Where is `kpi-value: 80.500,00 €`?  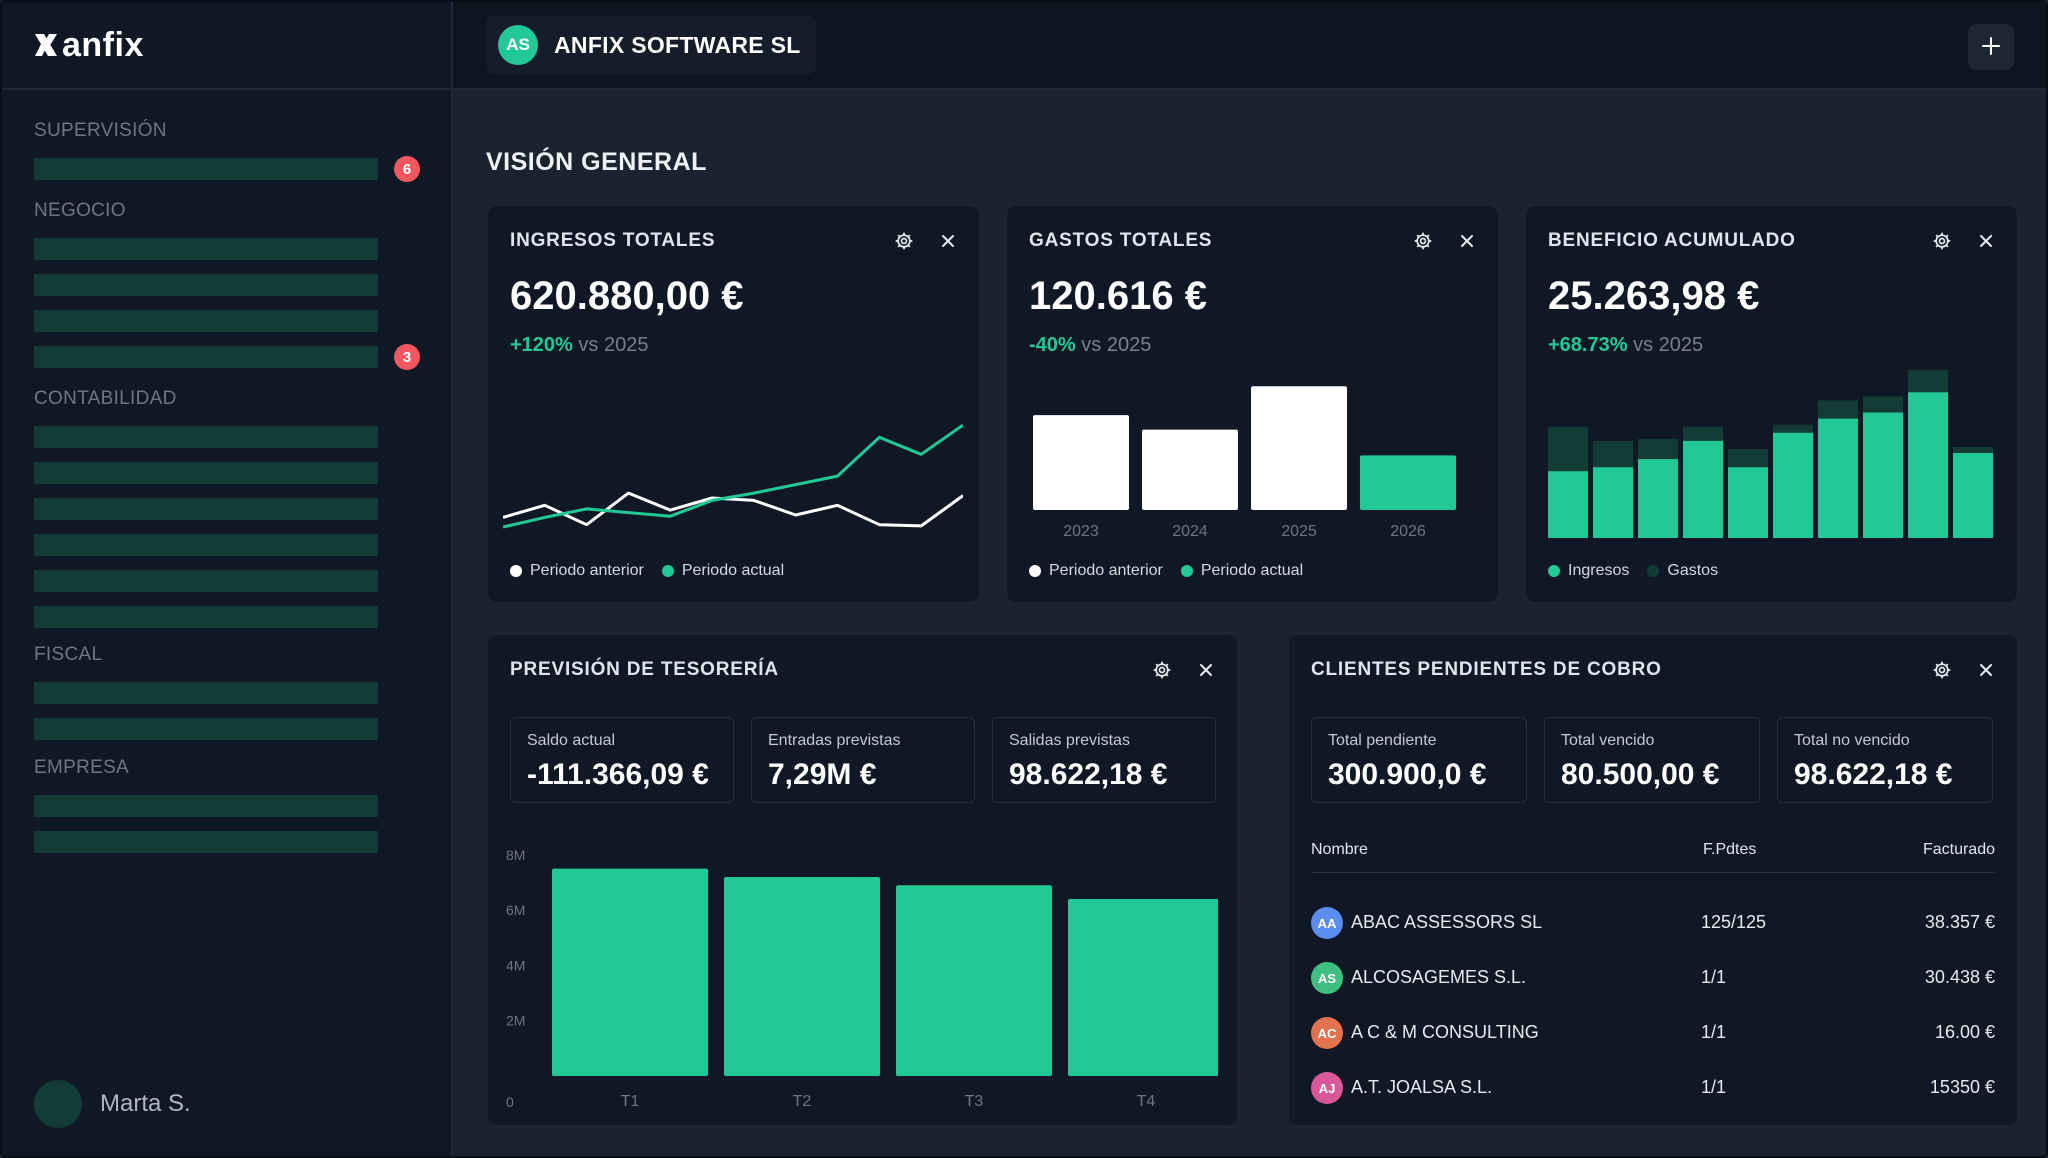 kpi-value: 80.500,00 € is located at coordinates (1640, 774).